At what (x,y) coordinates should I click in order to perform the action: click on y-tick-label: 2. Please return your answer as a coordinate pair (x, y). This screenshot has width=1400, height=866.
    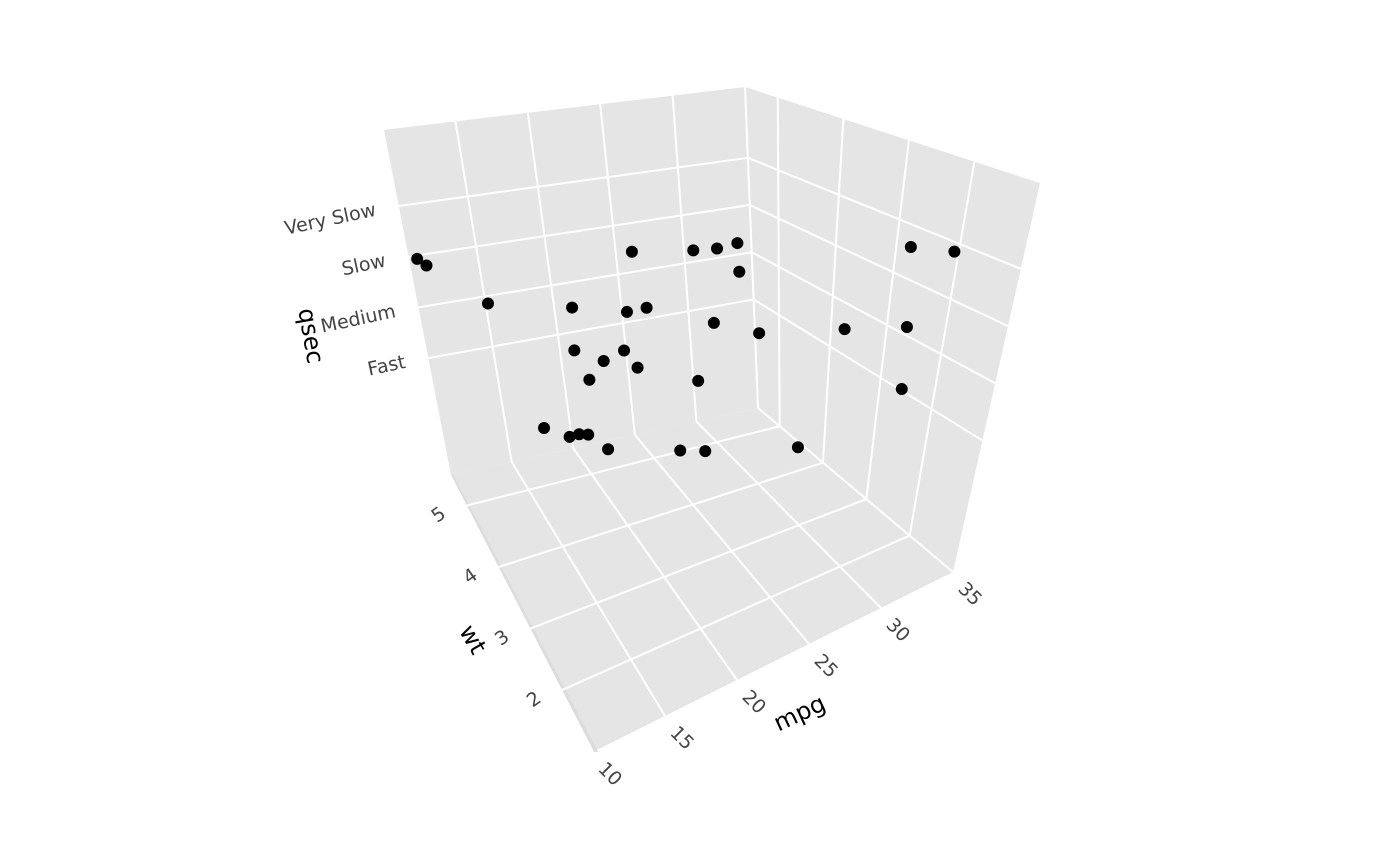
    Looking at the image, I should click on (534, 699).